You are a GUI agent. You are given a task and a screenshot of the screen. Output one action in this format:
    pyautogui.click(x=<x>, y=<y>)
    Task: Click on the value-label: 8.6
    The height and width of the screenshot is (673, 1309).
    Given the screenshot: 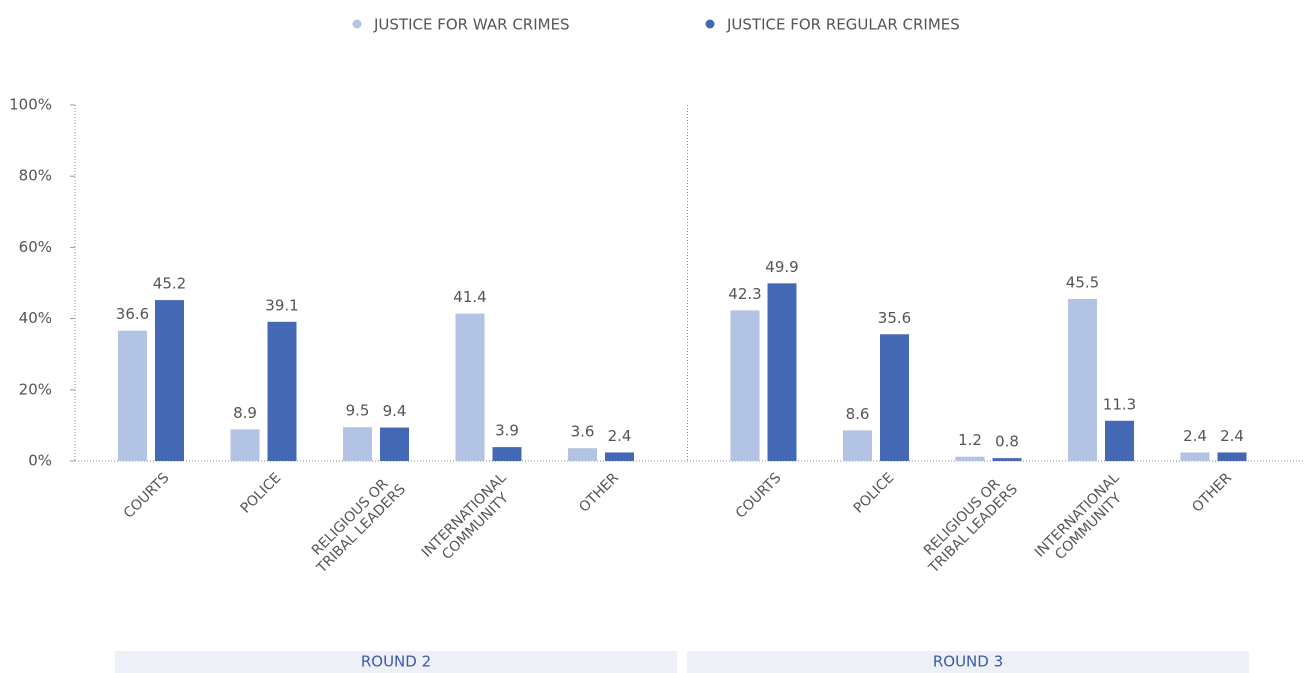 What is the action you would take?
    pyautogui.click(x=858, y=414)
    